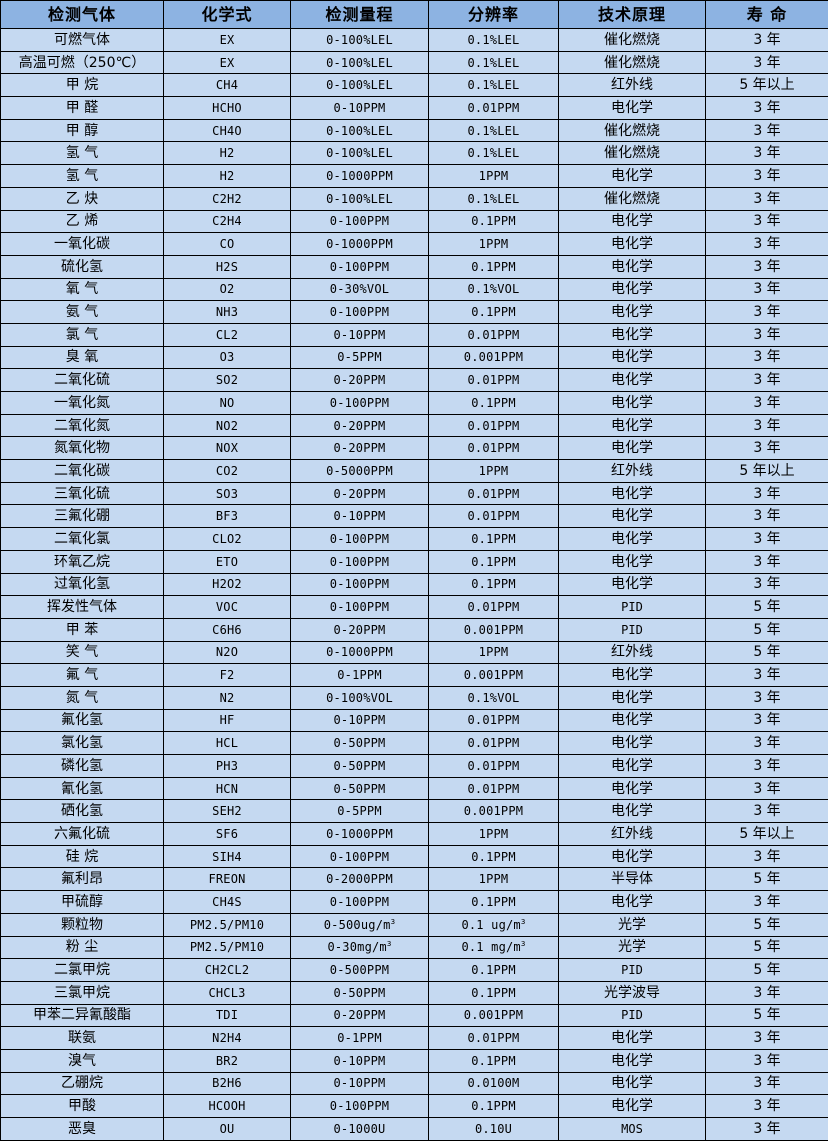  Describe the element at coordinates (227, 425) in the screenshot. I see `cell-formula: NO2` at that location.